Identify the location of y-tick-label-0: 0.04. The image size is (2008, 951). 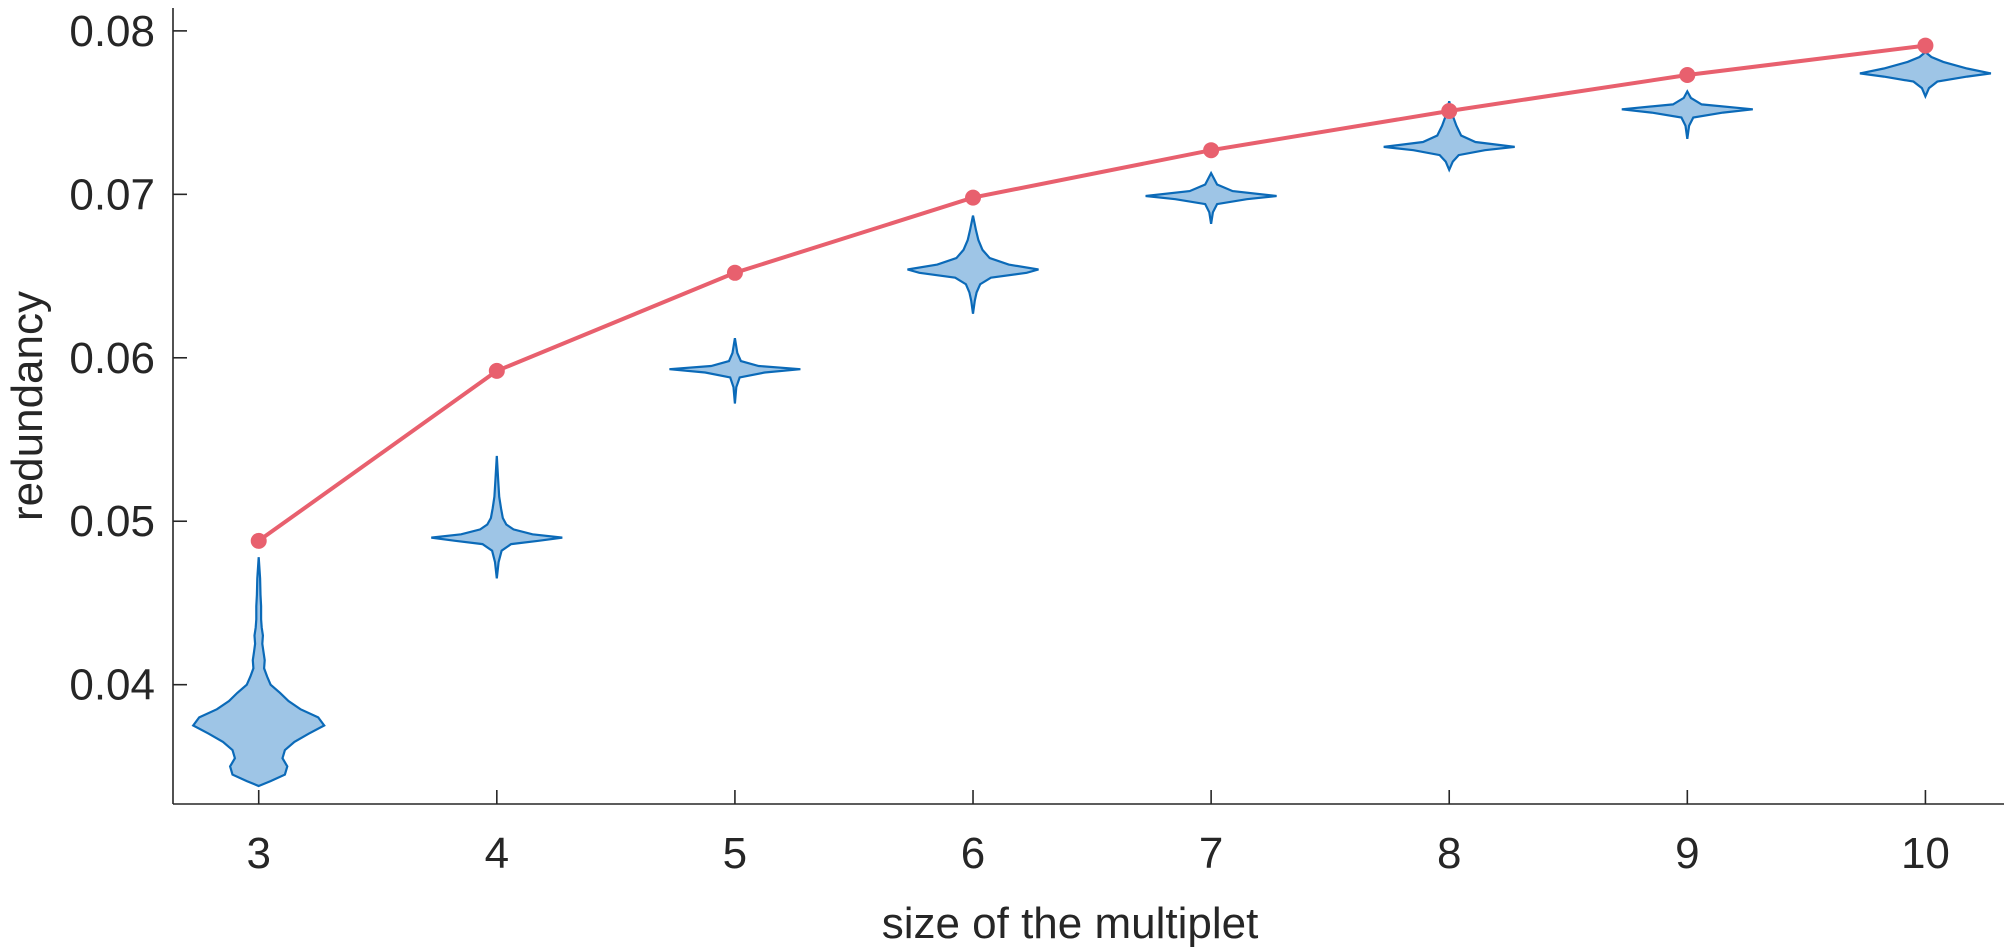
(112, 685).